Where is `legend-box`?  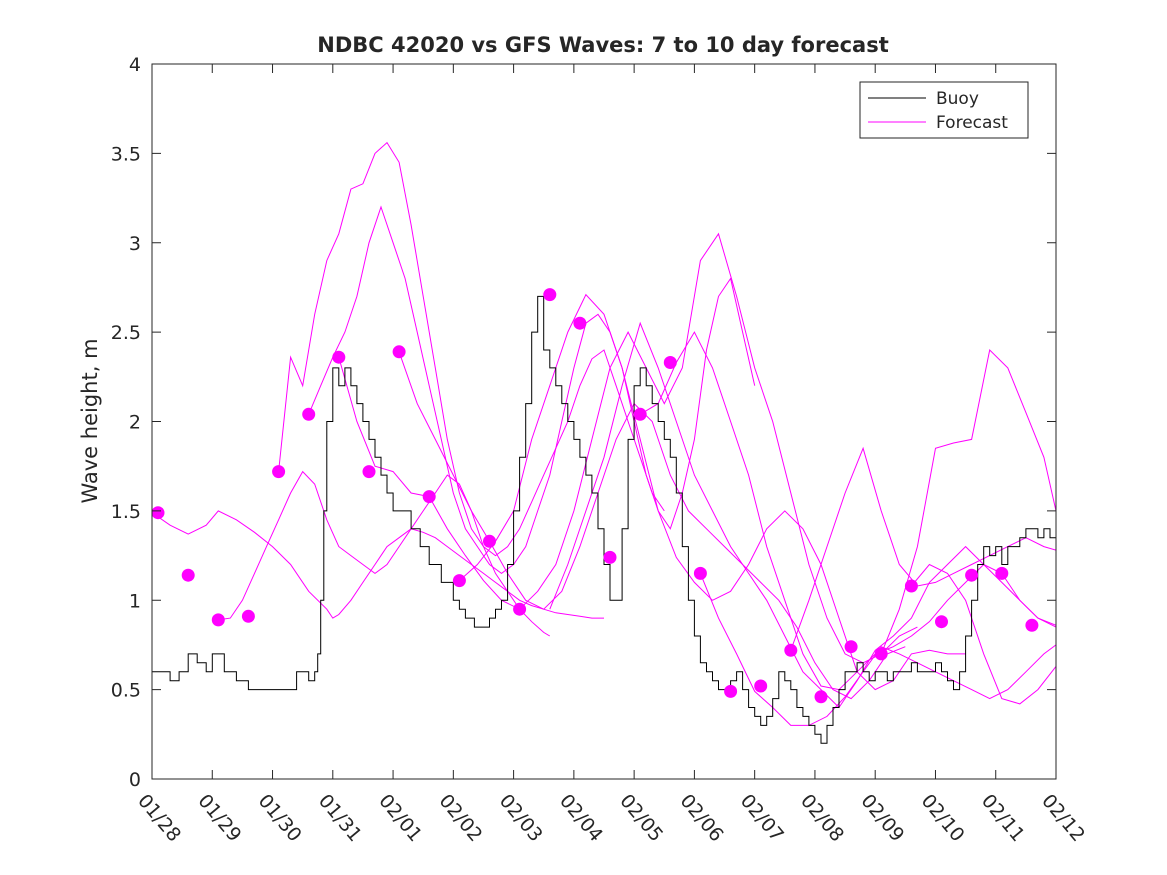
legend-box is located at coordinates (944, 110).